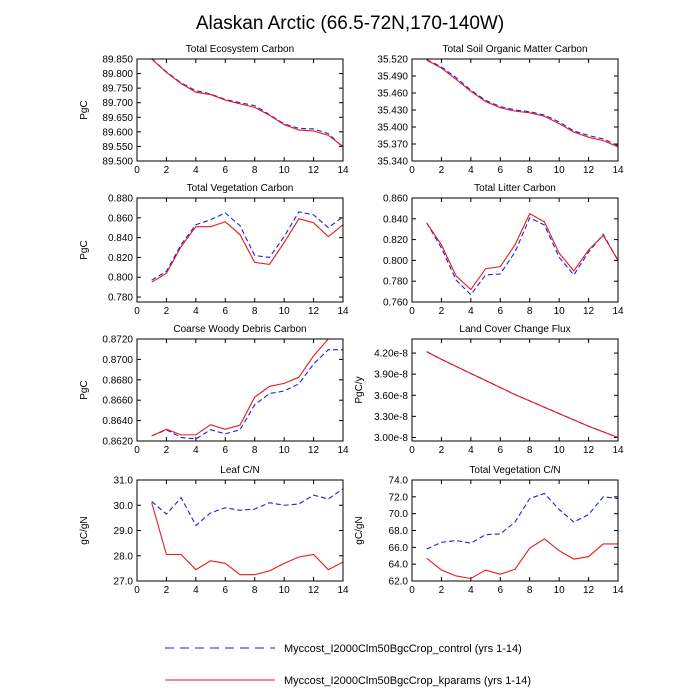 The width and height of the screenshot is (700, 700). Describe the element at coordinates (395, 282) in the screenshot. I see `y-tick-label: 0.780` at that location.